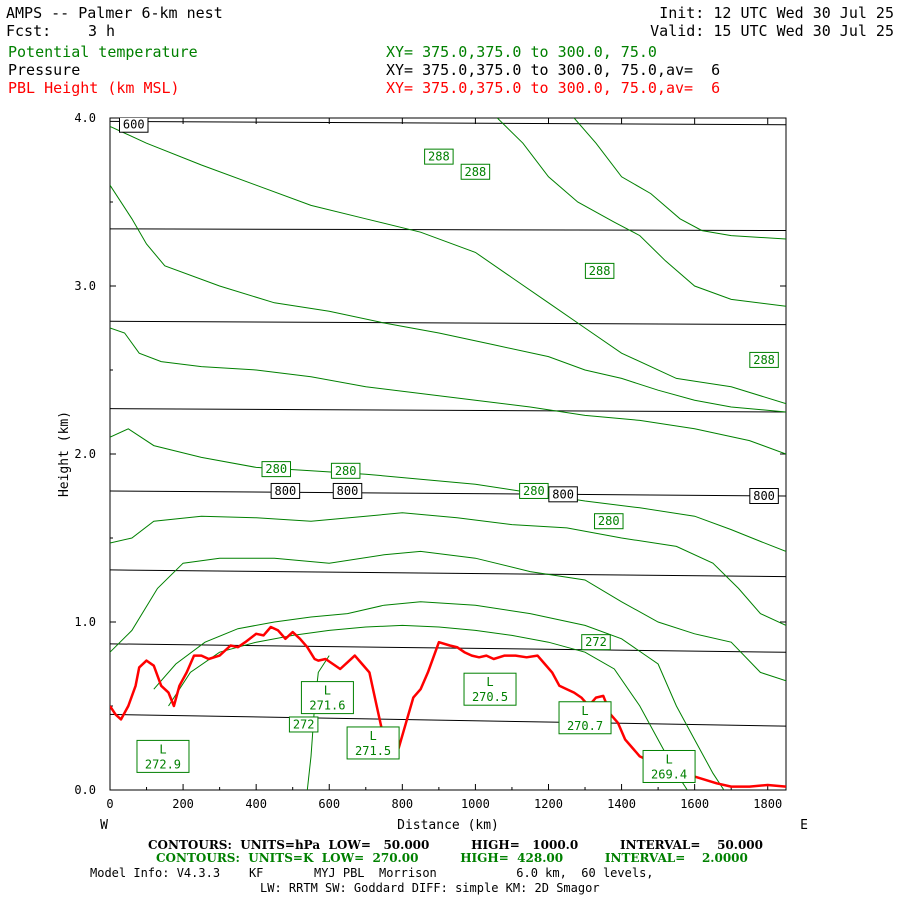 The height and width of the screenshot is (900, 900). Describe the element at coordinates (585, 726) in the screenshot. I see `theta-low-value: 270.7` at that location.